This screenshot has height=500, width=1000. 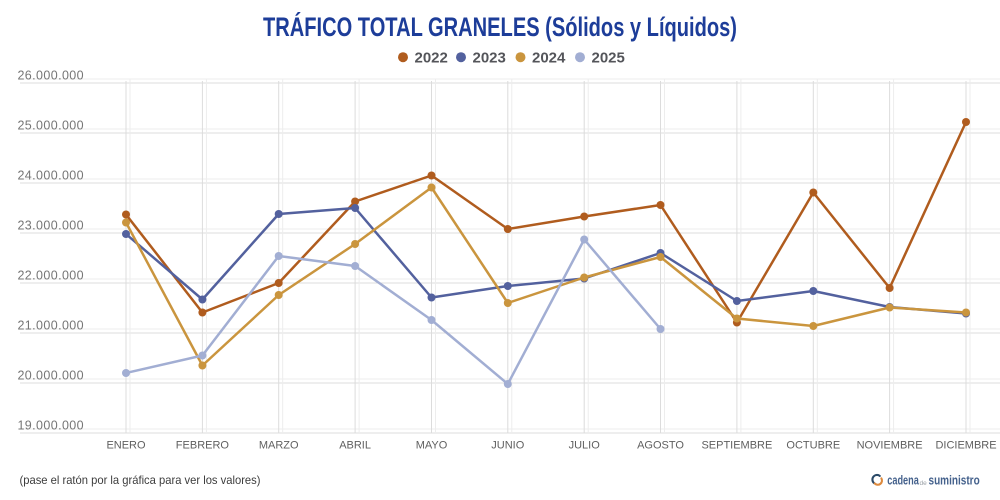 What do you see at coordinates (489, 57) in the screenshot?
I see `svg-text: 2023` at bounding box center [489, 57].